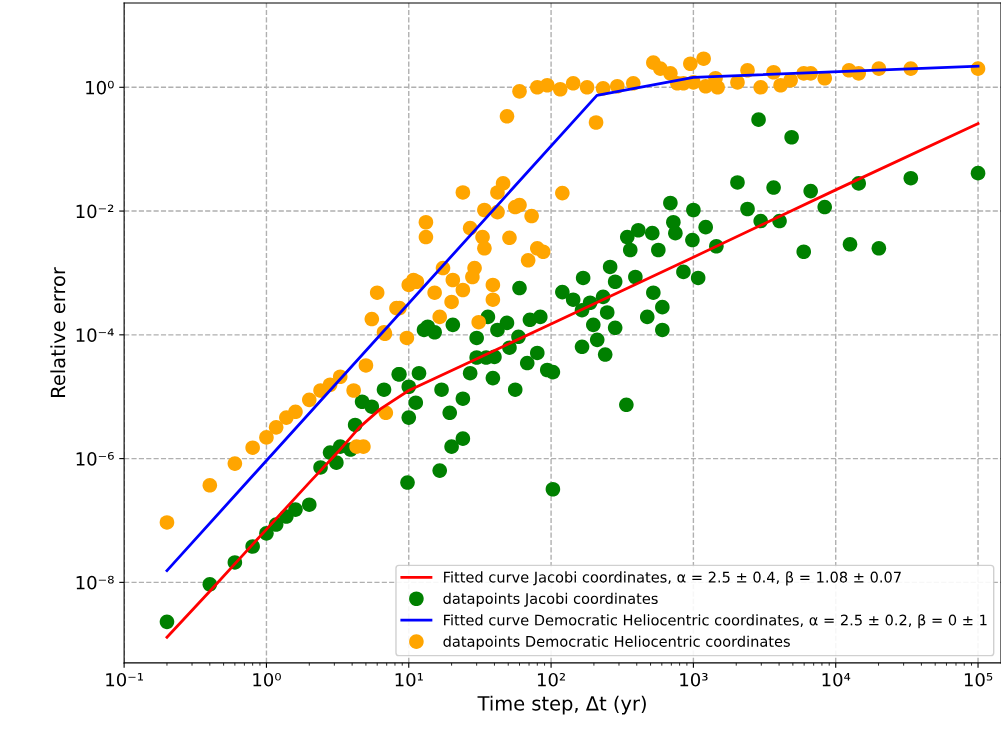  I want to click on legend-label: datapoints Jacobi coordinates, so click(550, 599).